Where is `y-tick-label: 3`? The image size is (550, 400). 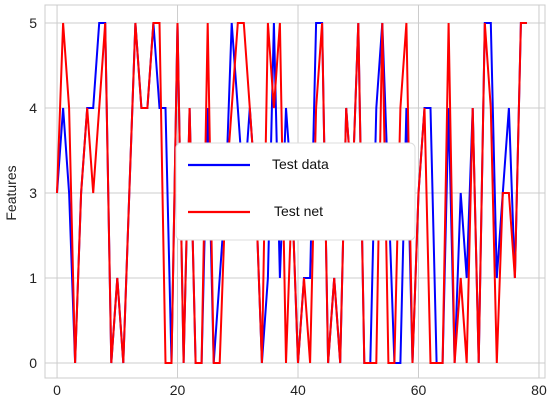
y-tick-label: 3 is located at coordinates (33, 193).